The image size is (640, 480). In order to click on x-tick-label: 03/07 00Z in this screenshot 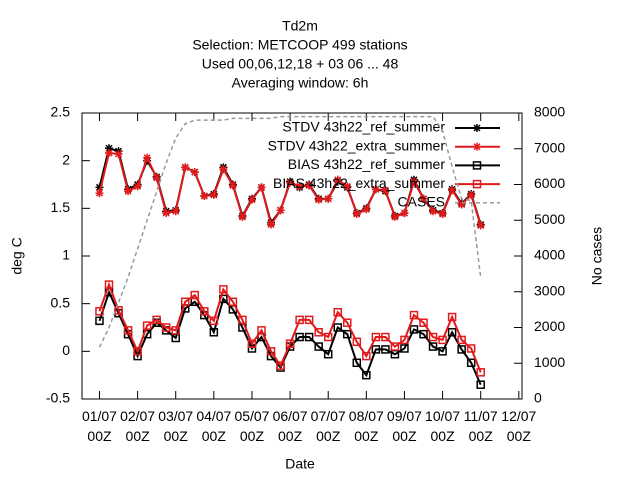, I will do `click(175, 426)`.